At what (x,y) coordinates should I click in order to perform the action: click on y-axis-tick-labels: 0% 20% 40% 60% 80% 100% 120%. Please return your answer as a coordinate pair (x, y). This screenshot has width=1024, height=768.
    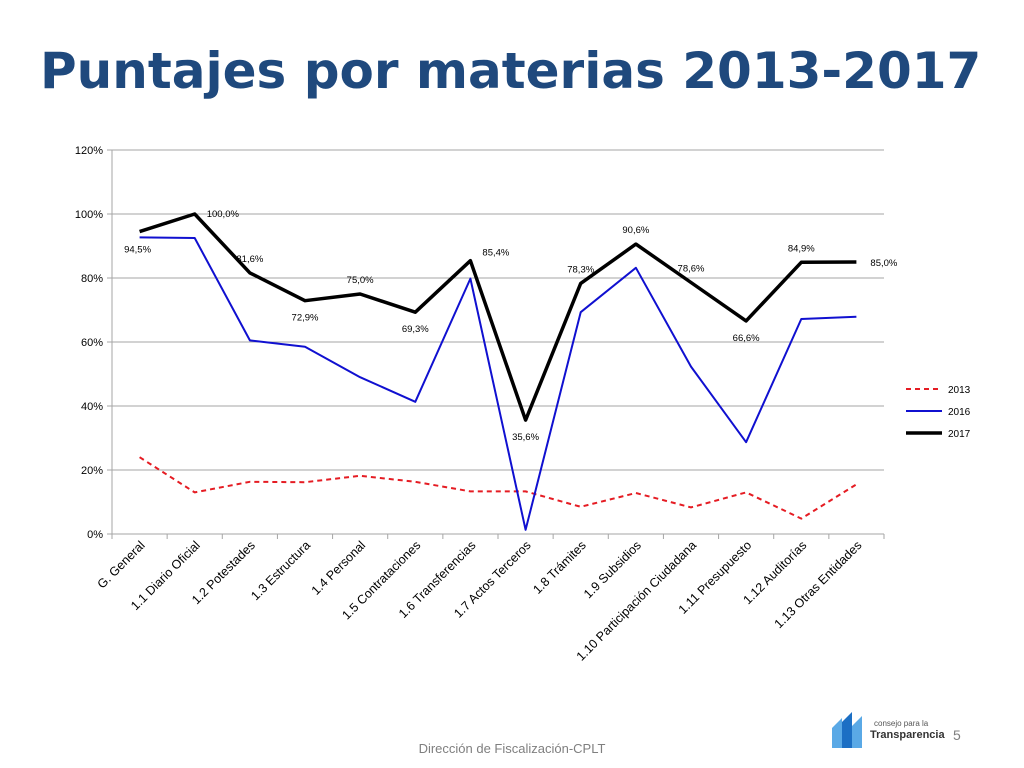
    Looking at the image, I should click on (89, 343).